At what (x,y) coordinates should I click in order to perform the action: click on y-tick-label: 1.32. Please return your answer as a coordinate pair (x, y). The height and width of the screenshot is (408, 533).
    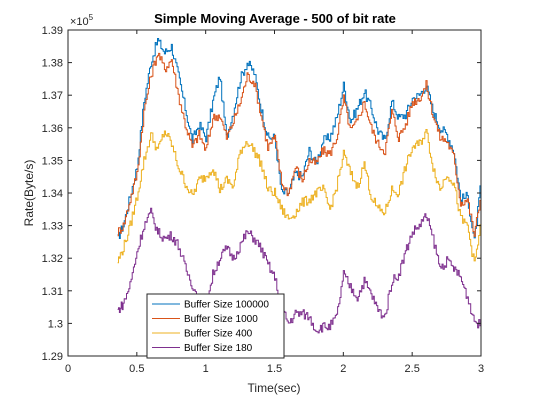
    Looking at the image, I should click on (52, 259).